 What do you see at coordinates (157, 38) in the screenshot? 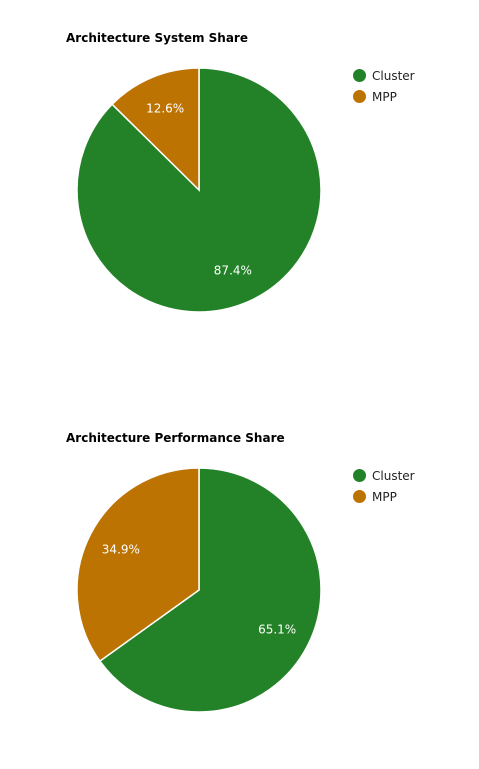
I see `chart-title: Architecture System Share` at bounding box center [157, 38].